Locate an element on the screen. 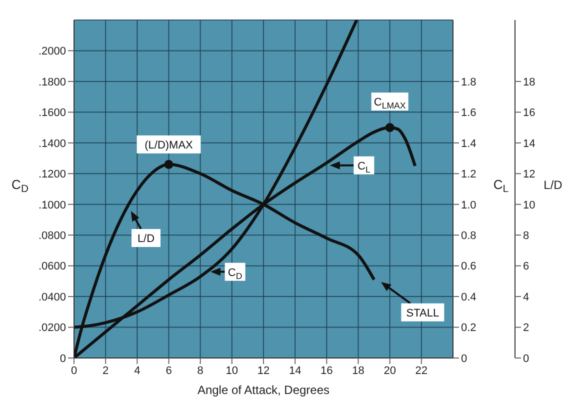 The image size is (579, 412). y3-tick-label: 12 is located at coordinates (529, 174).